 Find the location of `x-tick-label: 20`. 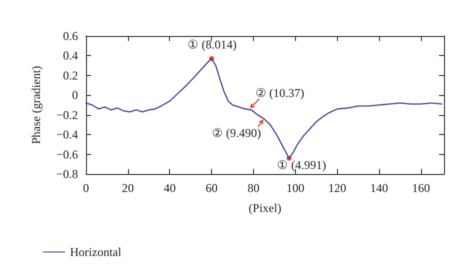

x-tick-label: 20 is located at coordinates (128, 188).